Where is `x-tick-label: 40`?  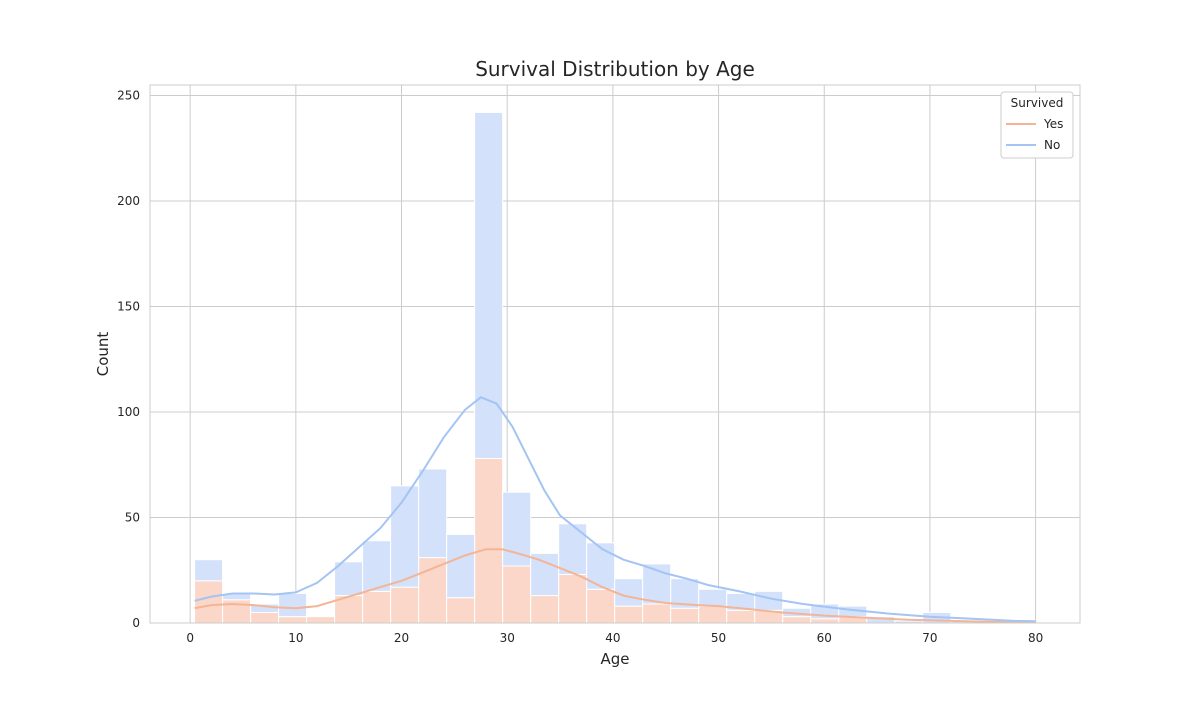 x-tick-label: 40 is located at coordinates (612, 638).